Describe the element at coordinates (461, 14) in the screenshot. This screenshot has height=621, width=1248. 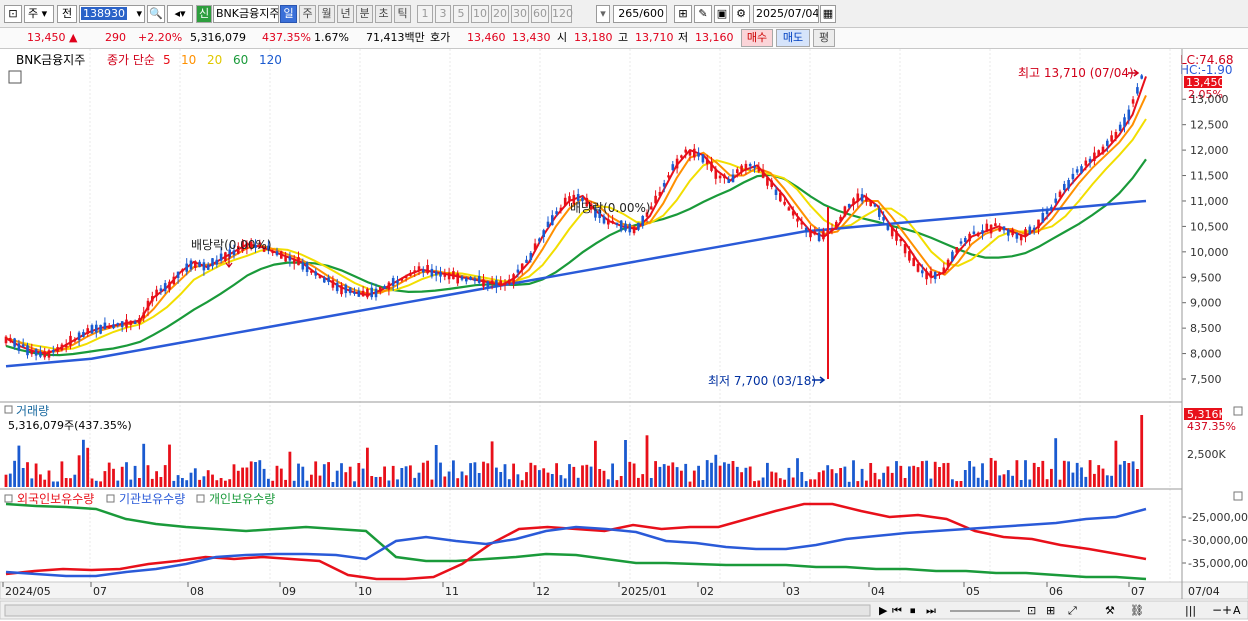
I see `interval-5-button: 5` at that location.